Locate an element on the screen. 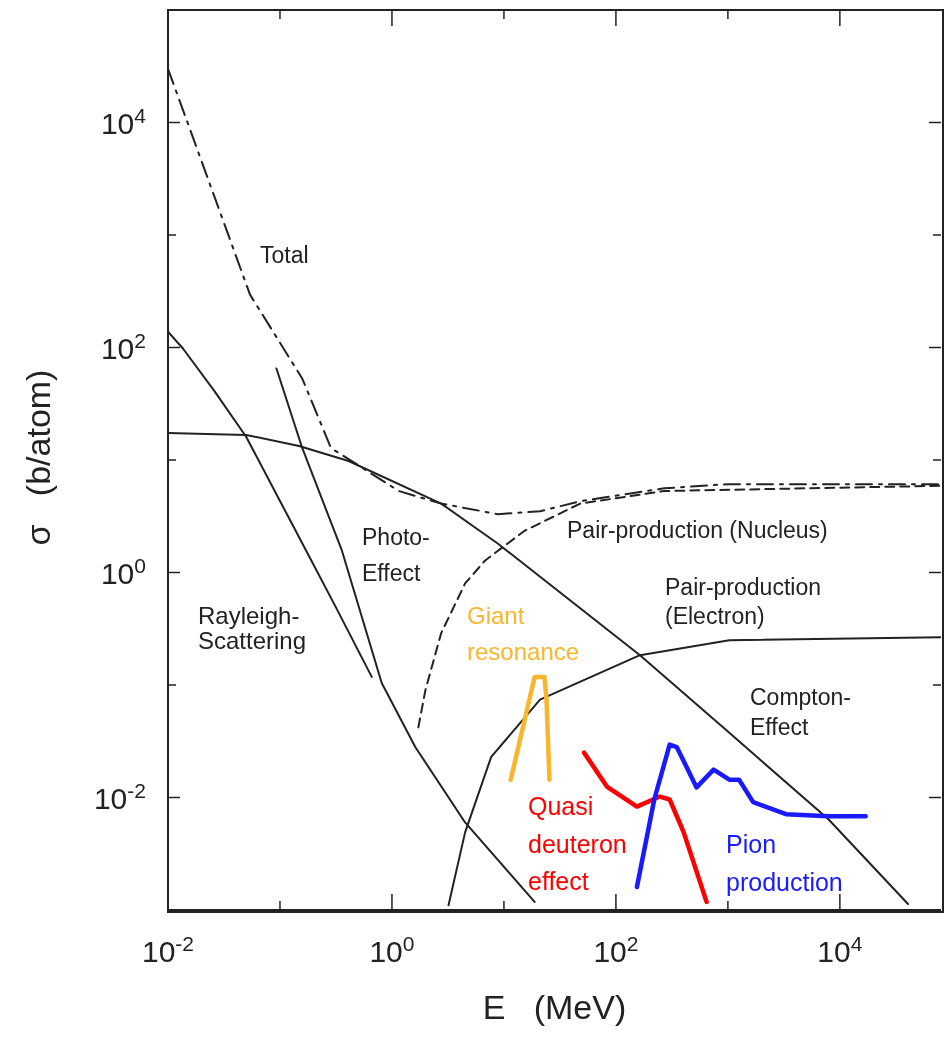  y-tick-label: 10$^{-2}$ is located at coordinates (119, 796).